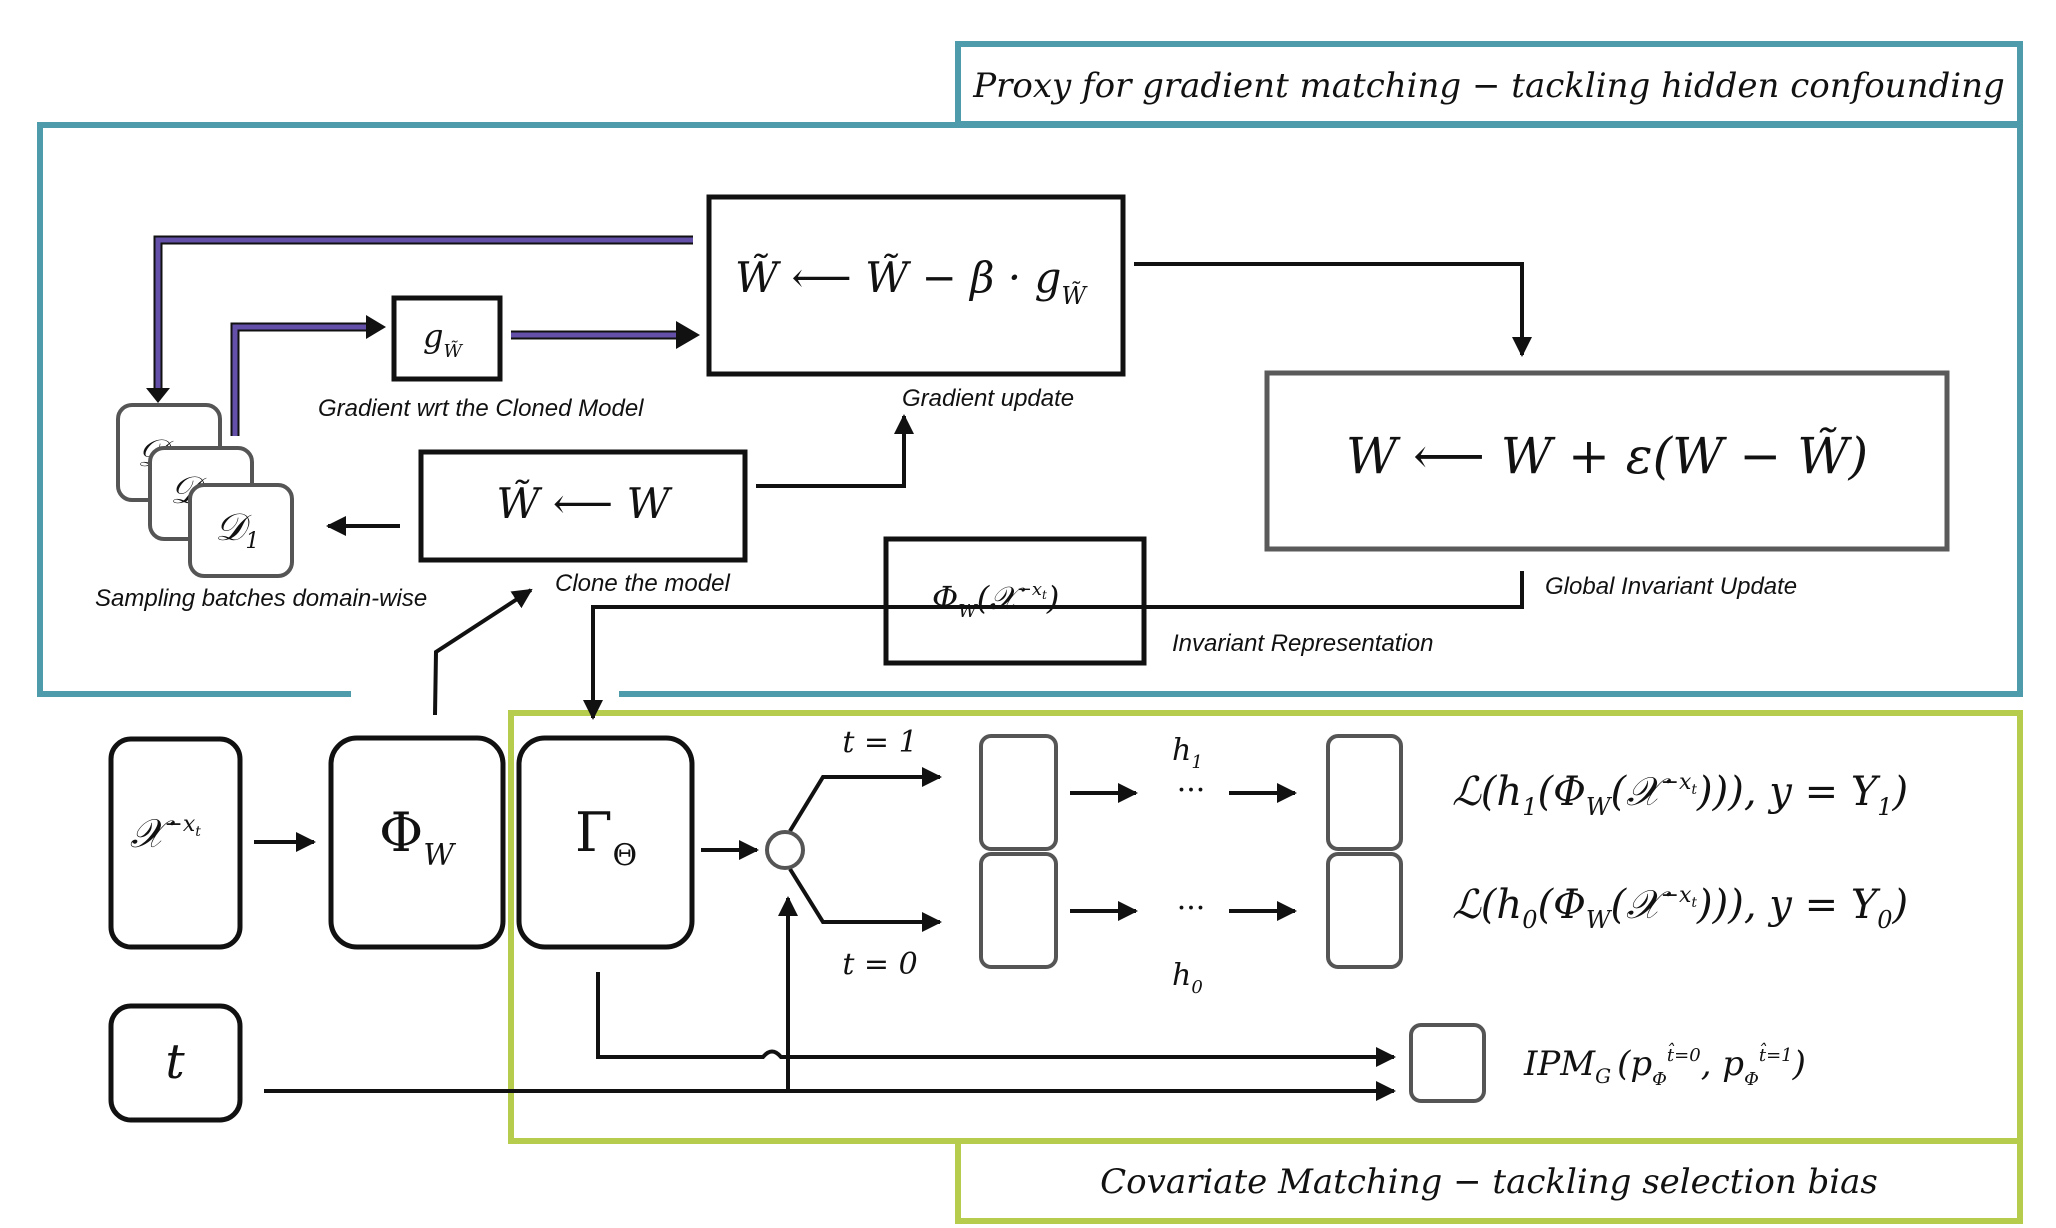  What do you see at coordinates (1044, 595) in the screenshot?
I see `phi-rep-sup-sub: t` at bounding box center [1044, 595].